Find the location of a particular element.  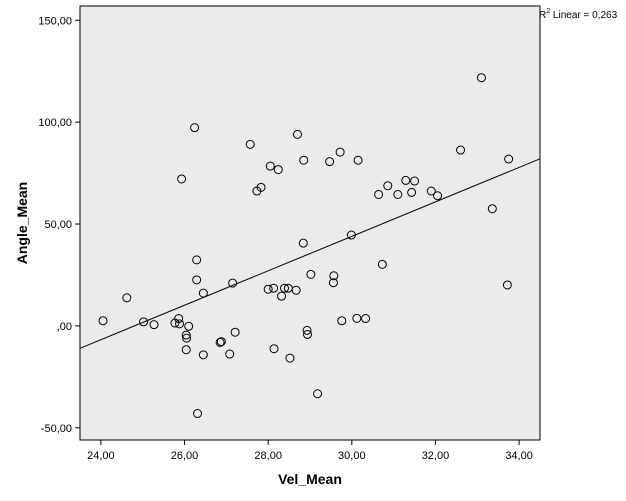

x-tick-label: 32,00 is located at coordinates (436, 456).